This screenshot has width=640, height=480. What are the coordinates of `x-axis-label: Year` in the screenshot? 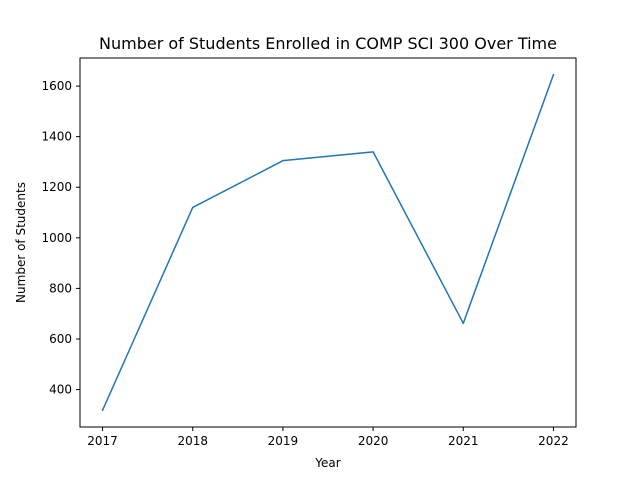 It's located at (327, 463).